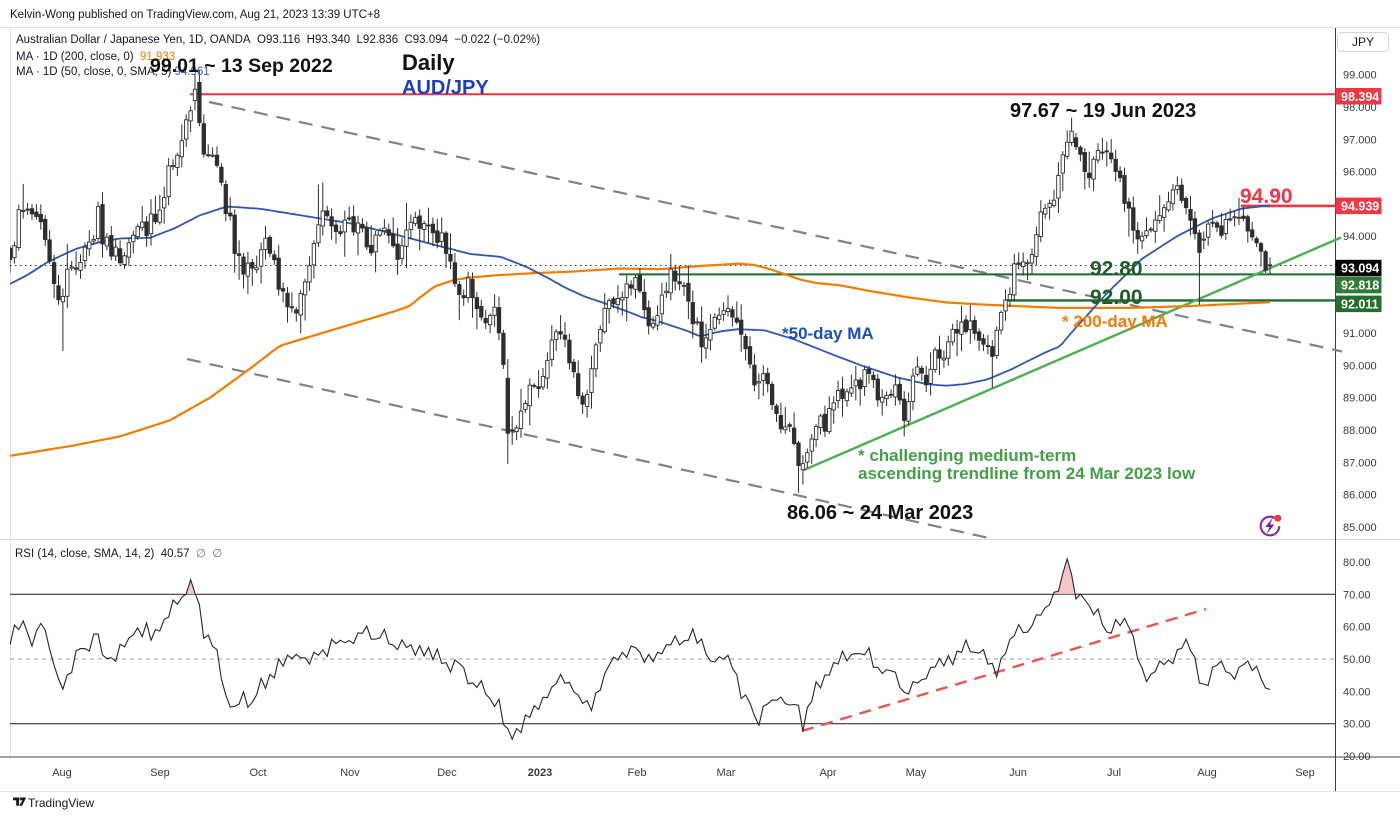 Image resolution: width=1400 pixels, height=824 pixels. Describe the element at coordinates (1360, 97) in the screenshot. I see `svg-text: 98.394` at that location.